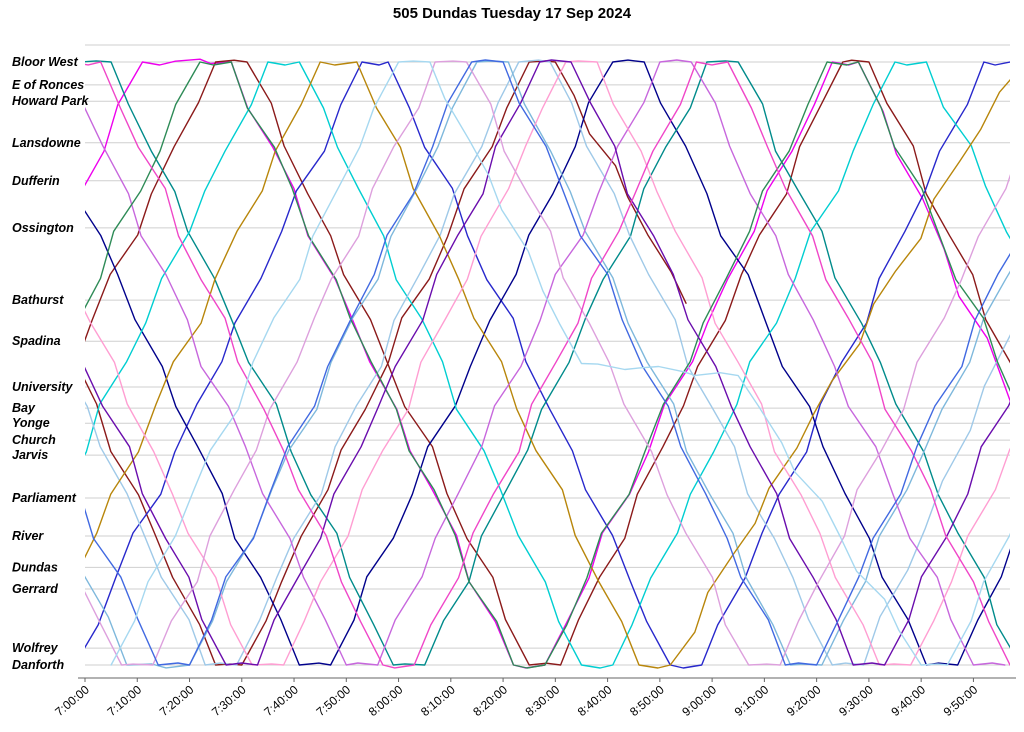 The image size is (1024, 732). I want to click on x-tick-label-0: 7:00:00, so click(72, 700).